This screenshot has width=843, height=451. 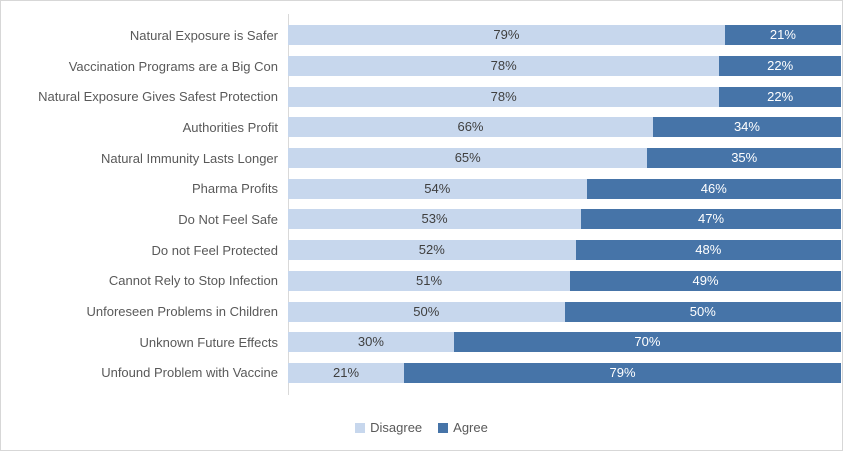 I want to click on category-label: Natural Immunity Lasts Longer, so click(x=189, y=158).